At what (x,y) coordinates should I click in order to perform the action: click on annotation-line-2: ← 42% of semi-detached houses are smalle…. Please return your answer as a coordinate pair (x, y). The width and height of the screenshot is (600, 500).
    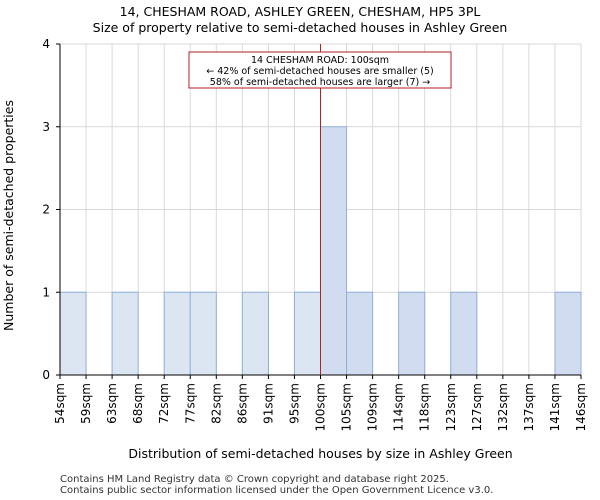
    Looking at the image, I should click on (320, 71).